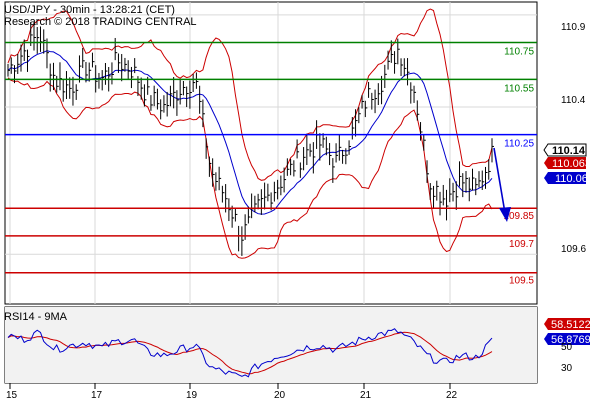 The width and height of the screenshot is (590, 400). What do you see at coordinates (100, 22) in the screenshot?
I see `chart-credit: Research © 2018 TRADING CENTRAL` at bounding box center [100, 22].